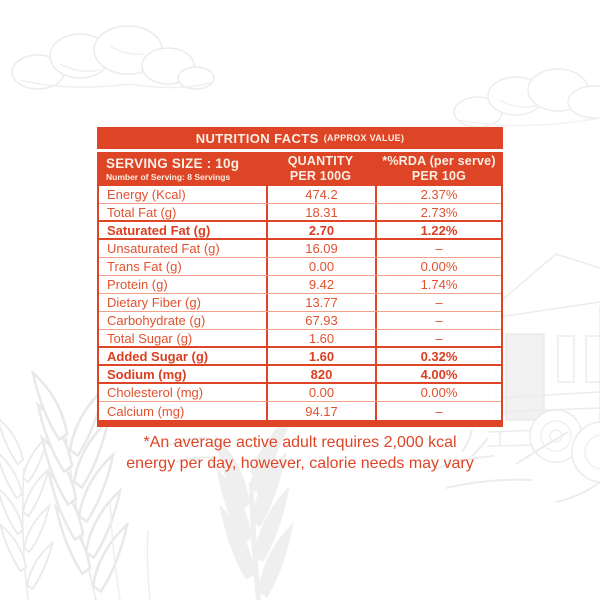  Describe the element at coordinates (564, 446) in the screenshot. I see `hay-bale-sketch` at that location.